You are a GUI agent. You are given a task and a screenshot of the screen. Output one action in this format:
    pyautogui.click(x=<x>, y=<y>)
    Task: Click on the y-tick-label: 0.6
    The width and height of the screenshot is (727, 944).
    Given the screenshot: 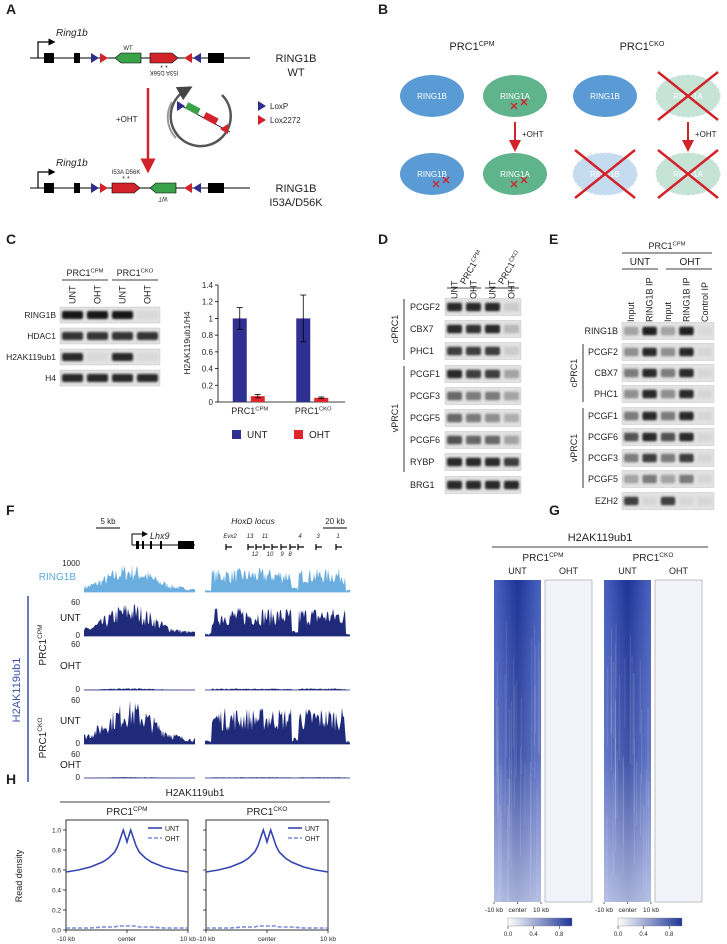 What is the action you would take?
    pyautogui.click(x=208, y=352)
    